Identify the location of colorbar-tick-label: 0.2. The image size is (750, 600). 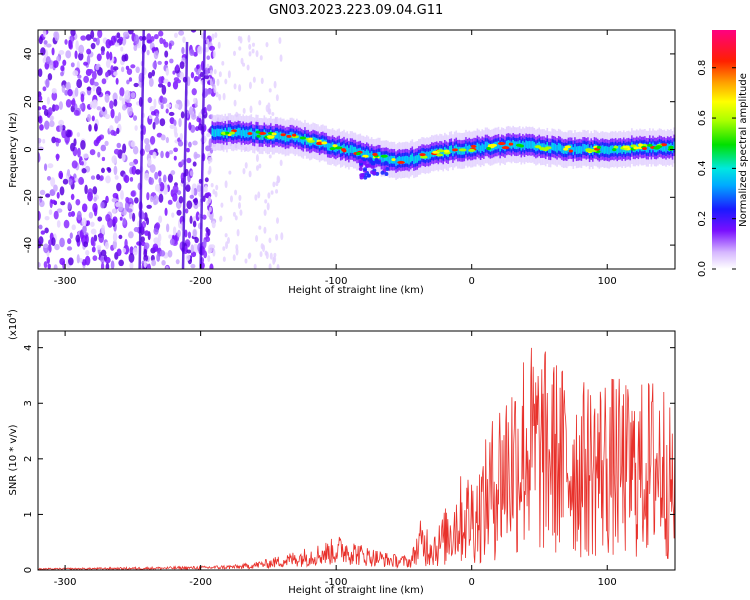
(702, 219).